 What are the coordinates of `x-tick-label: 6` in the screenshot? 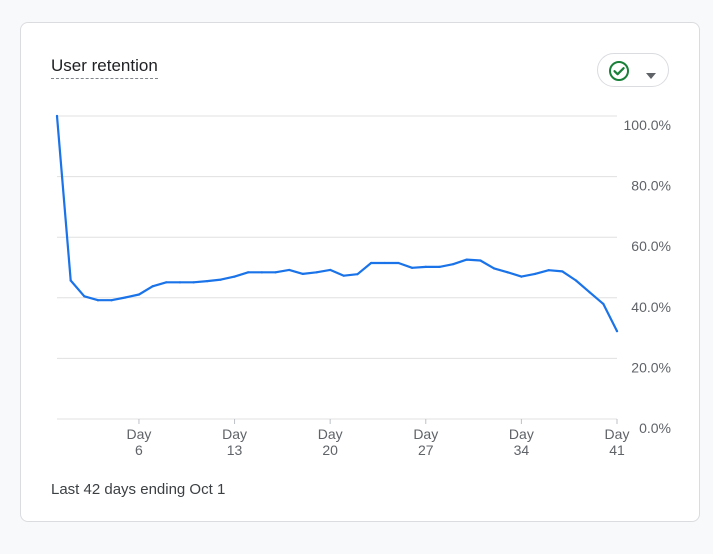 It's located at (139, 450).